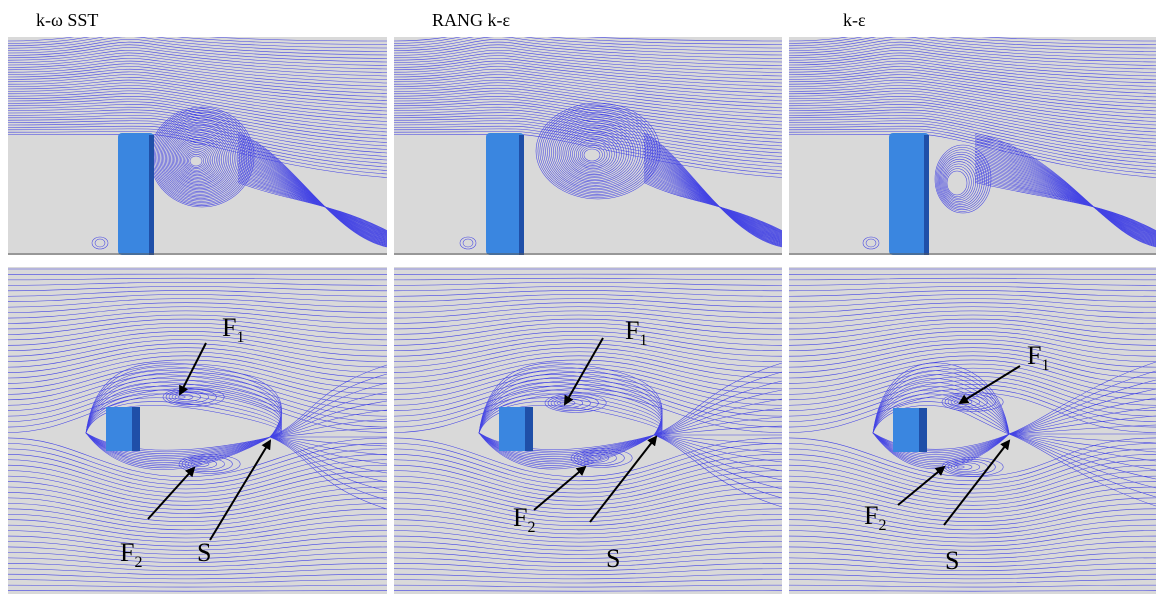 The height and width of the screenshot is (595, 1160). Describe the element at coordinates (854, 20) in the screenshot. I see `column-title-ke: k-ε` at that location.